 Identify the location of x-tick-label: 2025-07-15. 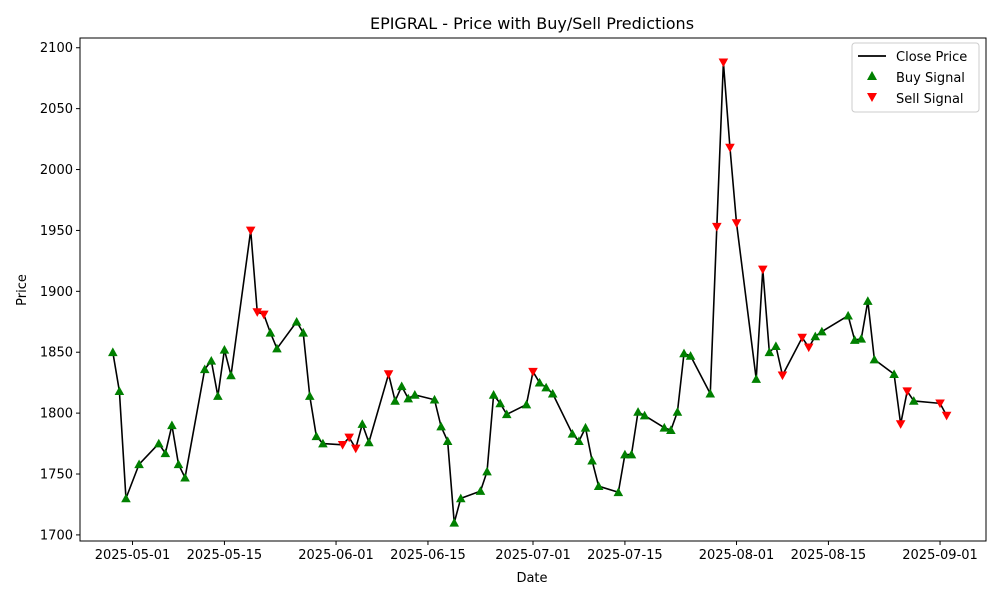
(625, 555).